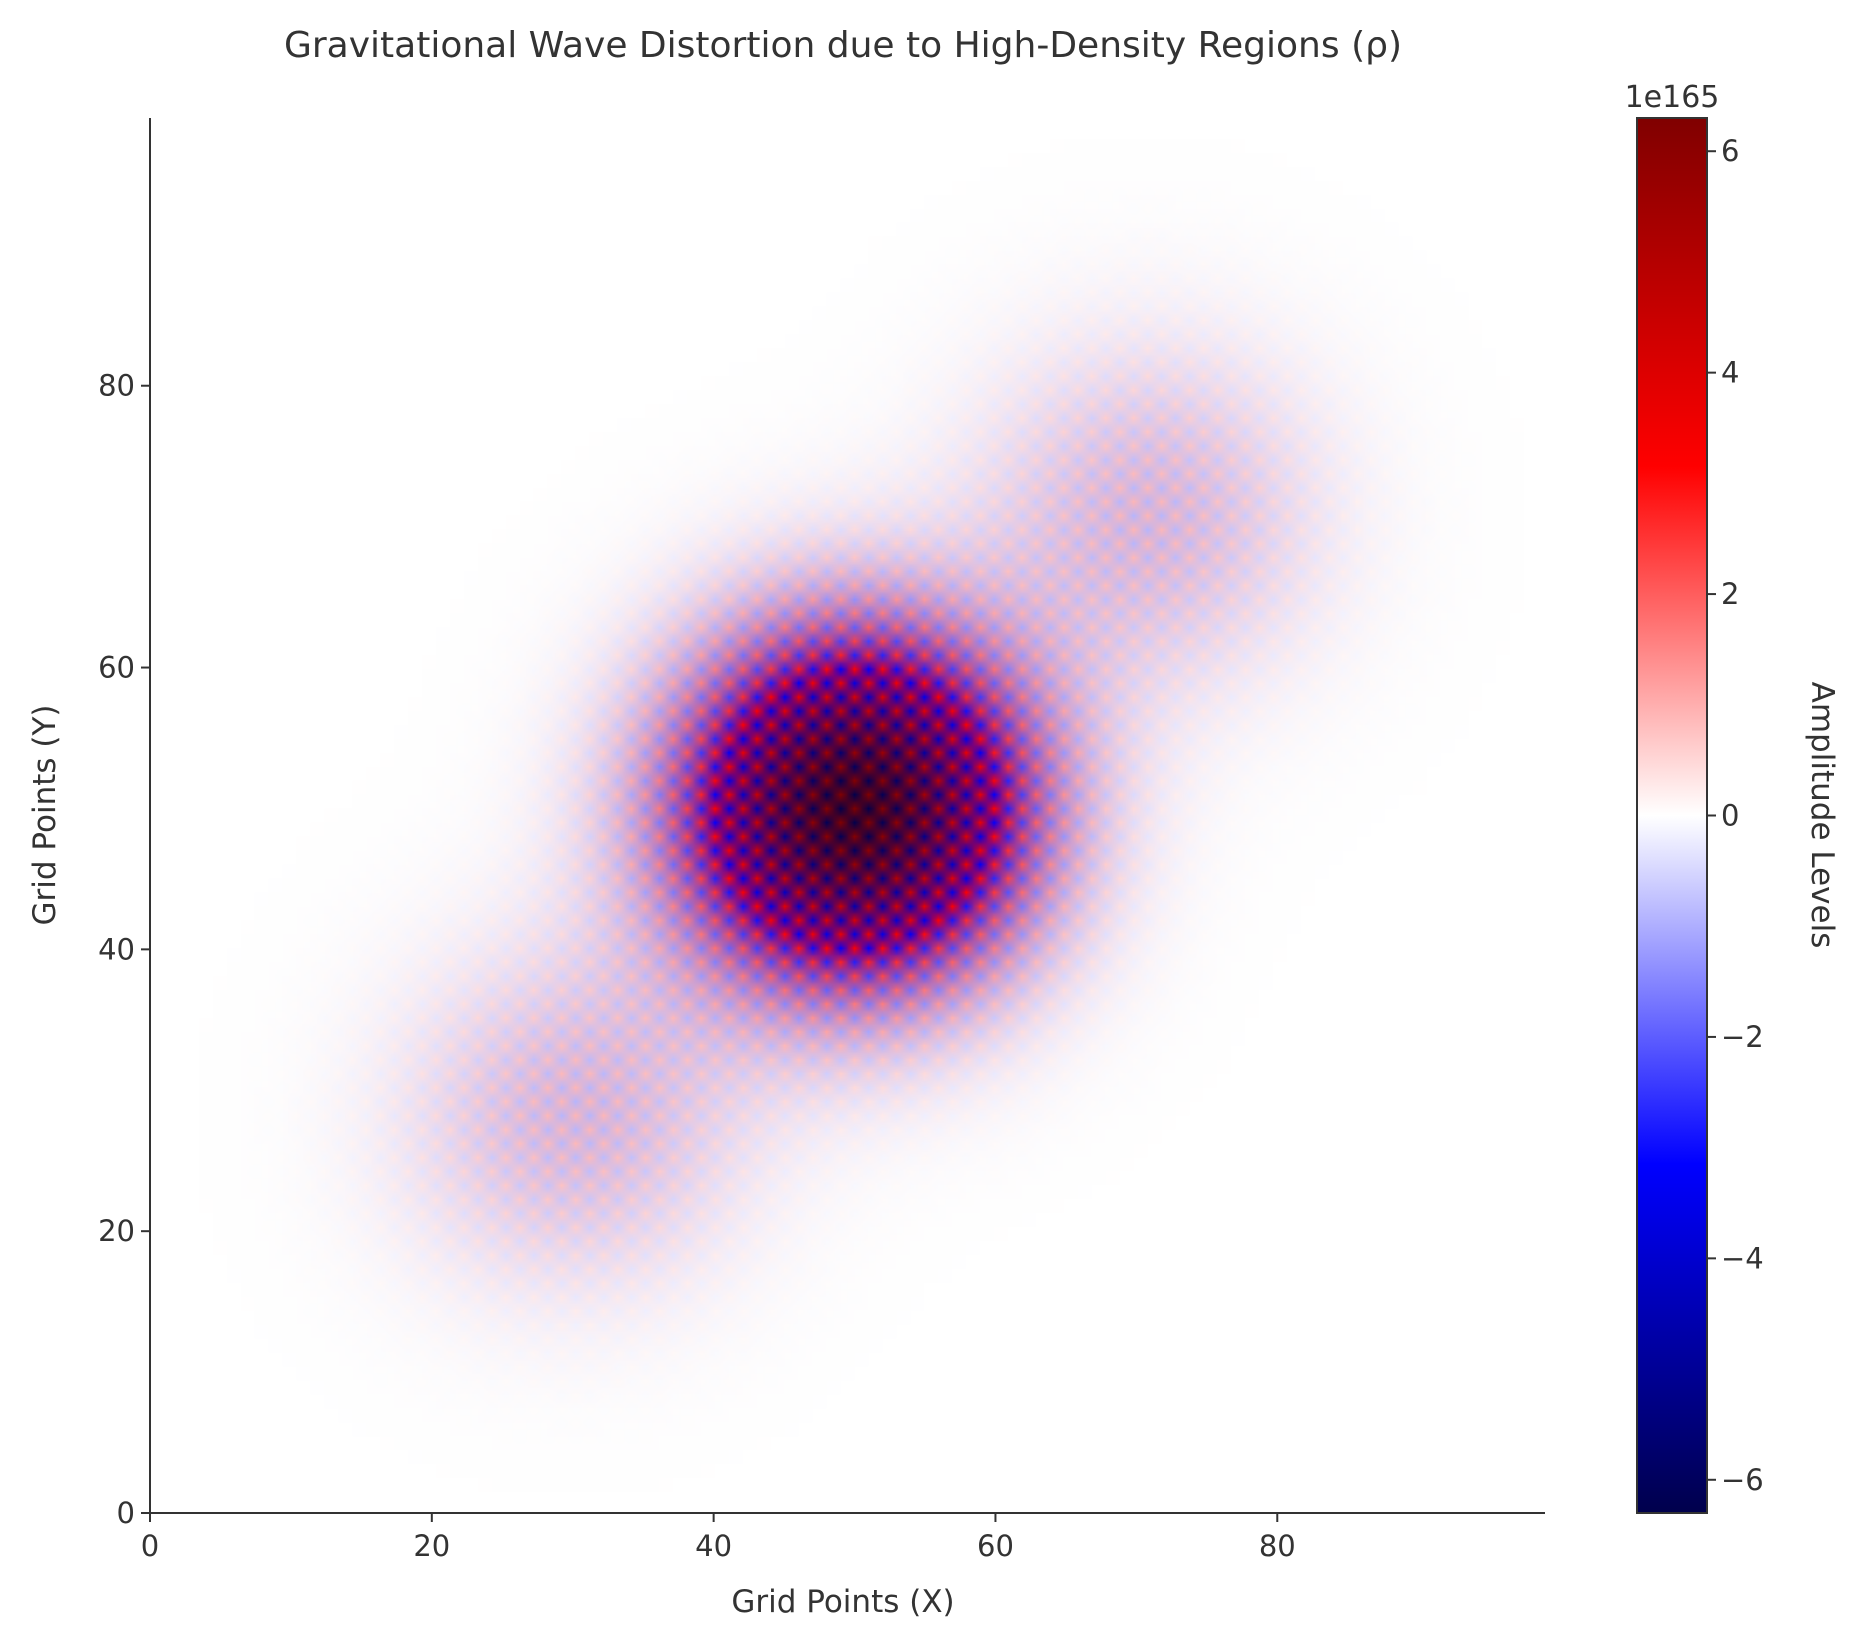  I want to click on x-tick-label: 20, so click(431, 1546).